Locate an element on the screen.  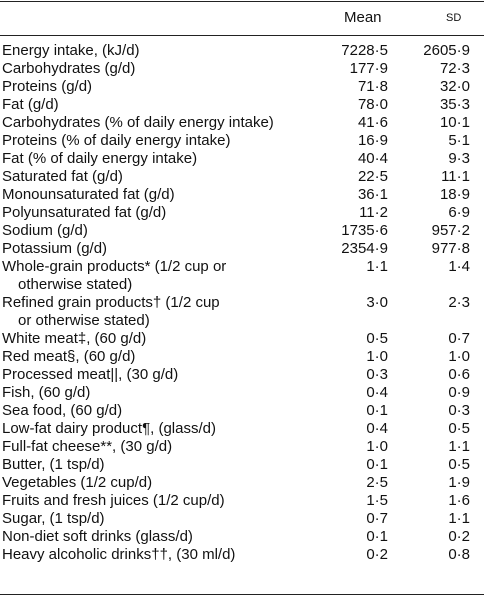
row-label: Fish, (60 g/d) is located at coordinates (46, 392).